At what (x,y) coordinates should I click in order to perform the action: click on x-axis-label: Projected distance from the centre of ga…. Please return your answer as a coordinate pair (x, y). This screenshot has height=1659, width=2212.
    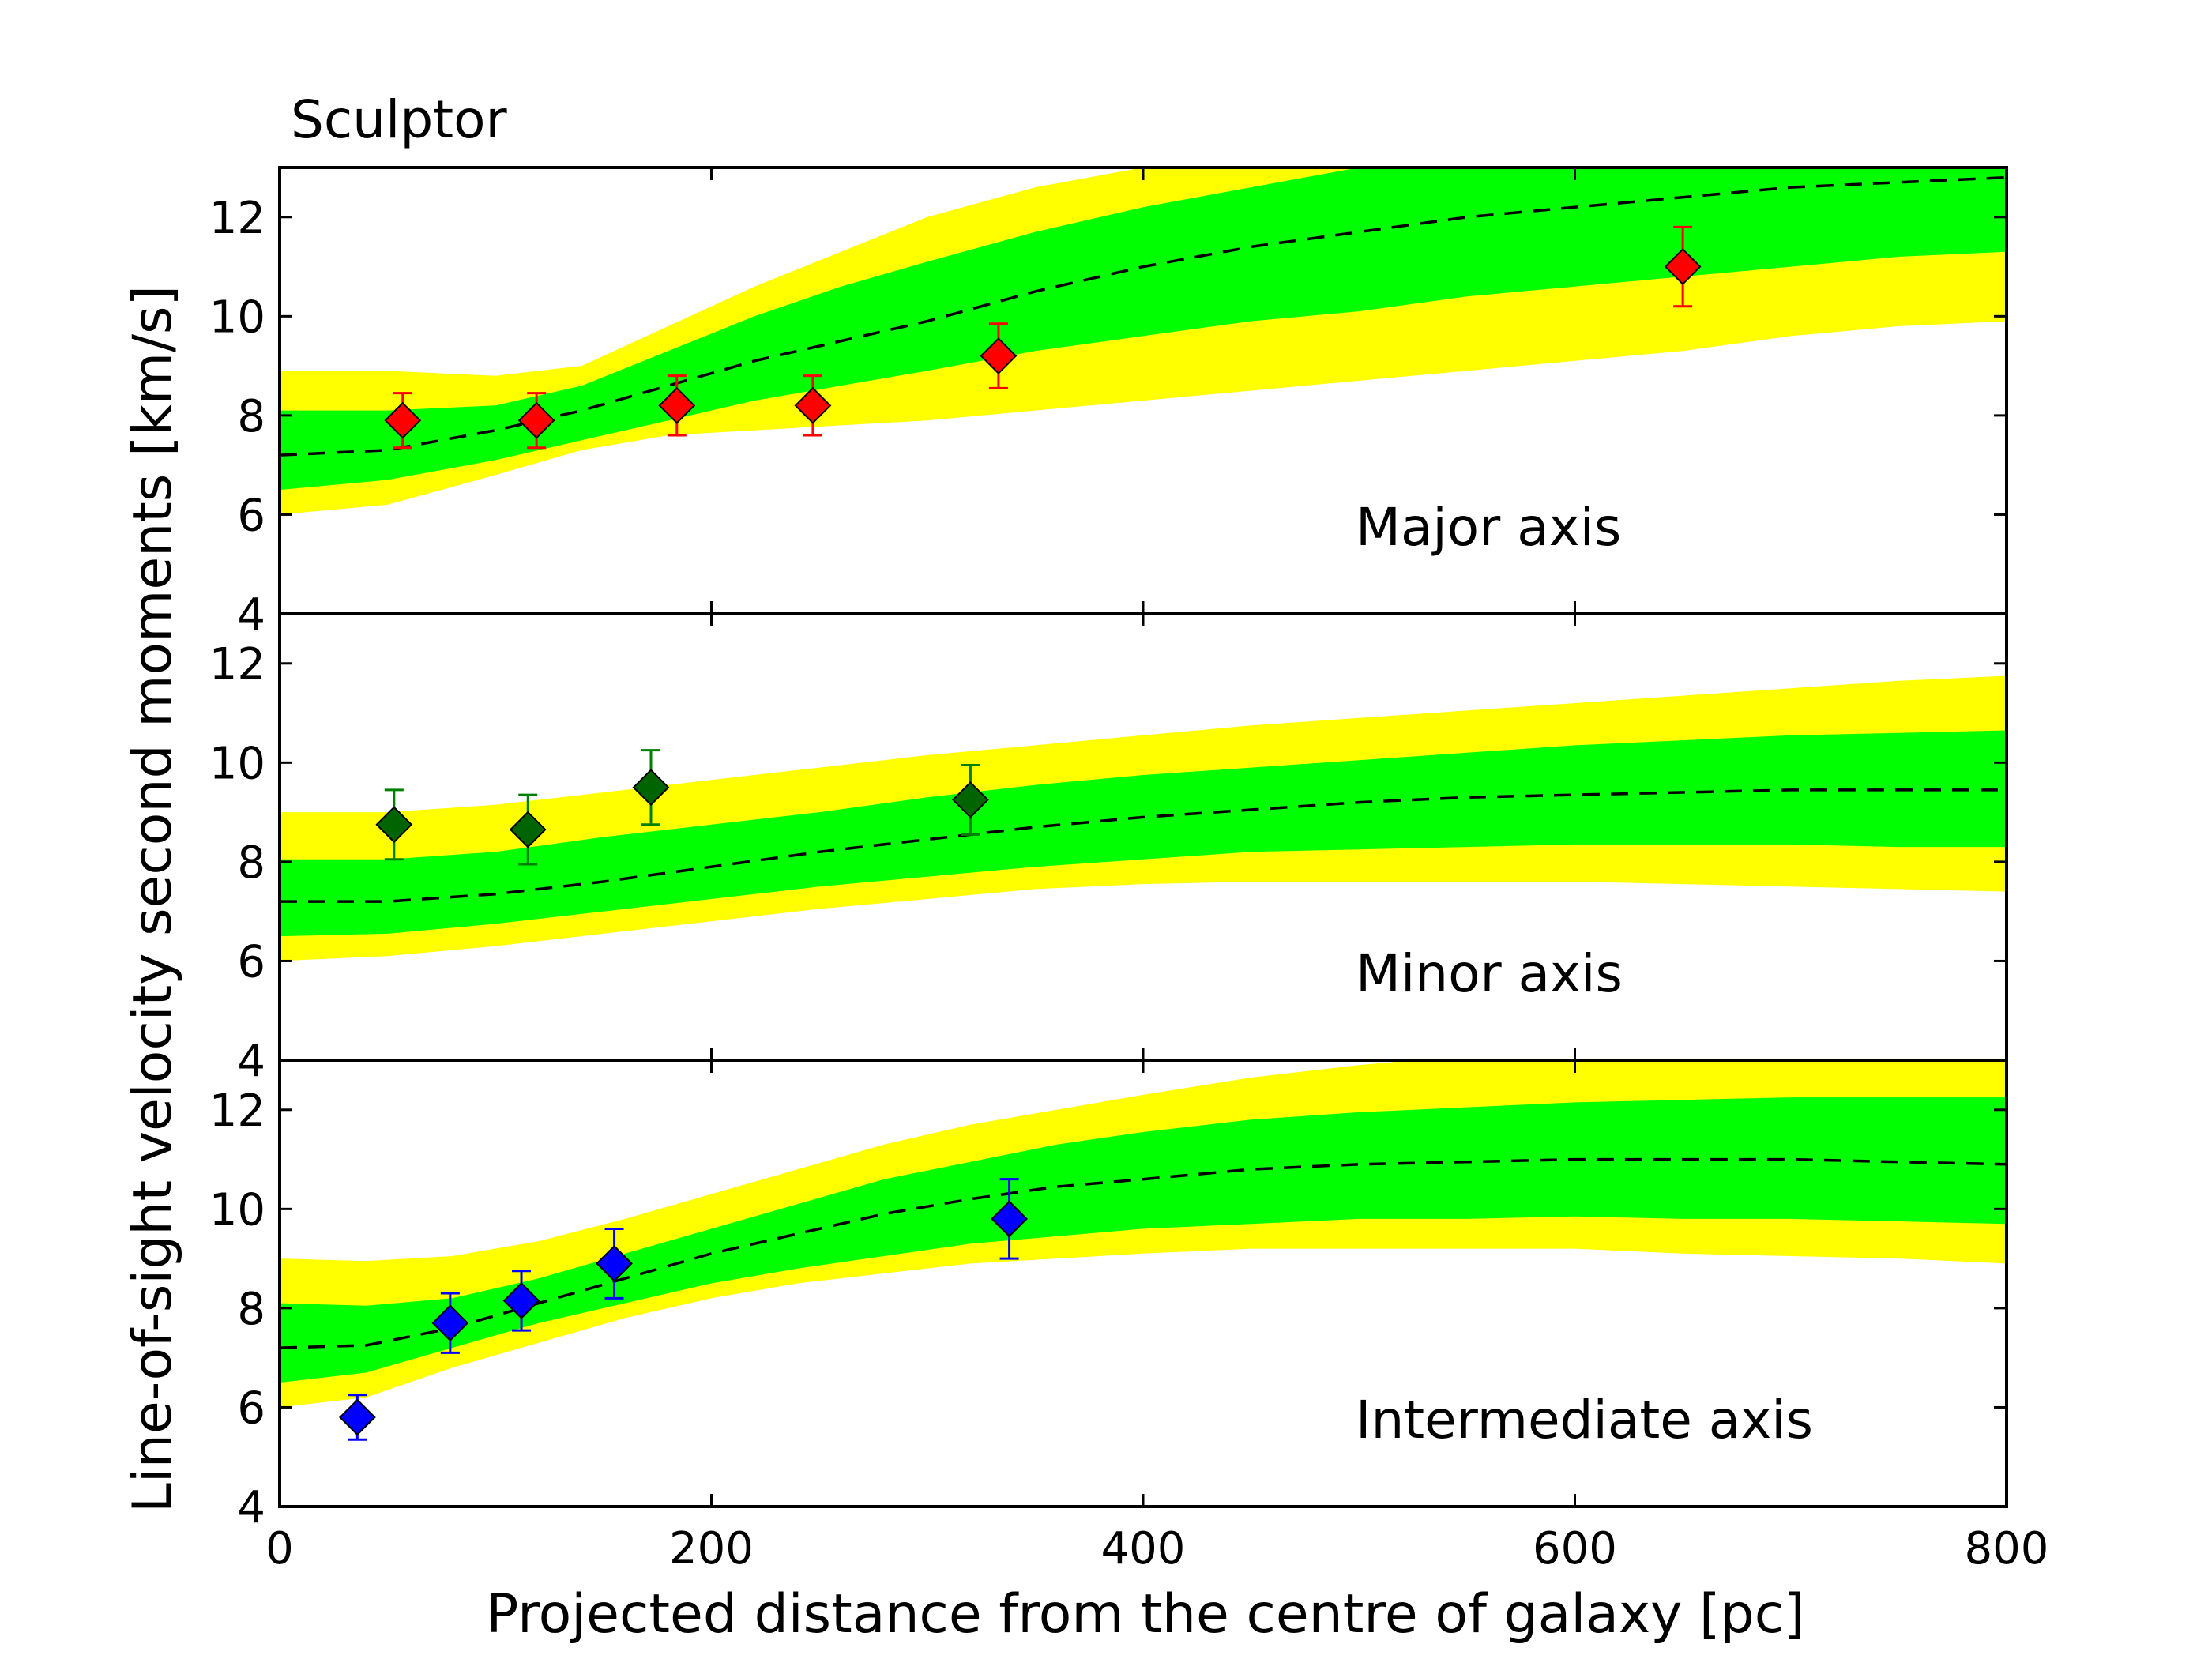
    Looking at the image, I should click on (1145, 1615).